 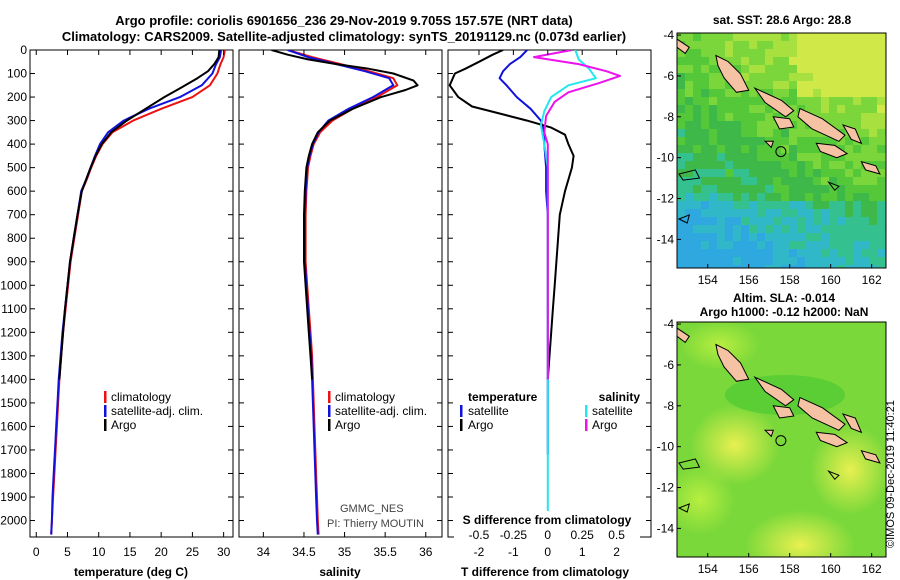 I want to click on legend-satellite-adj-swatch, so click(x=329, y=411).